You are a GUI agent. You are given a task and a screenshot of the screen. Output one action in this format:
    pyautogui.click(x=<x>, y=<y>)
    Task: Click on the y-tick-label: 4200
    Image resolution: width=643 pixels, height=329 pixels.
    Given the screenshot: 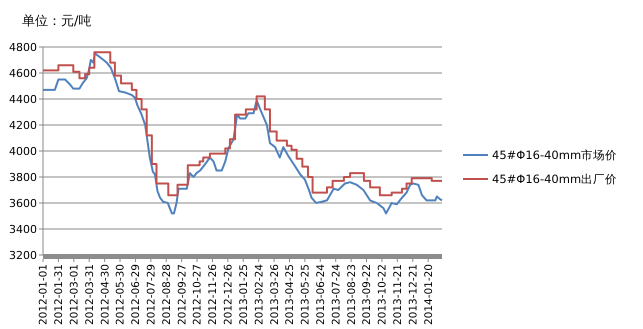 What is the action you would take?
    pyautogui.click(x=23, y=125)
    